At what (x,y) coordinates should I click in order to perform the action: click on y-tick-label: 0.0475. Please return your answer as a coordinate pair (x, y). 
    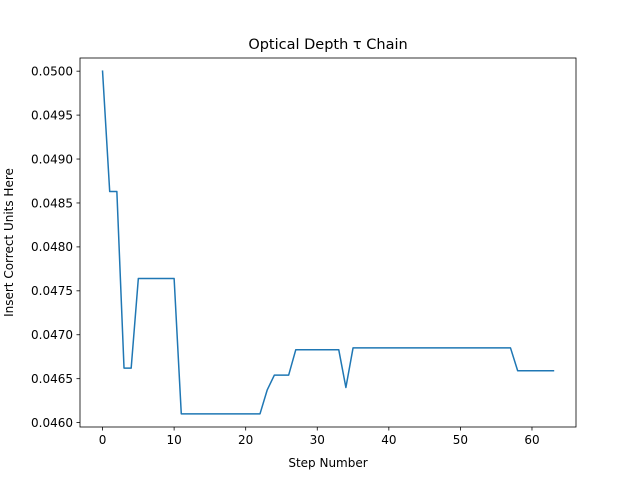
    Looking at the image, I should click on (52, 291).